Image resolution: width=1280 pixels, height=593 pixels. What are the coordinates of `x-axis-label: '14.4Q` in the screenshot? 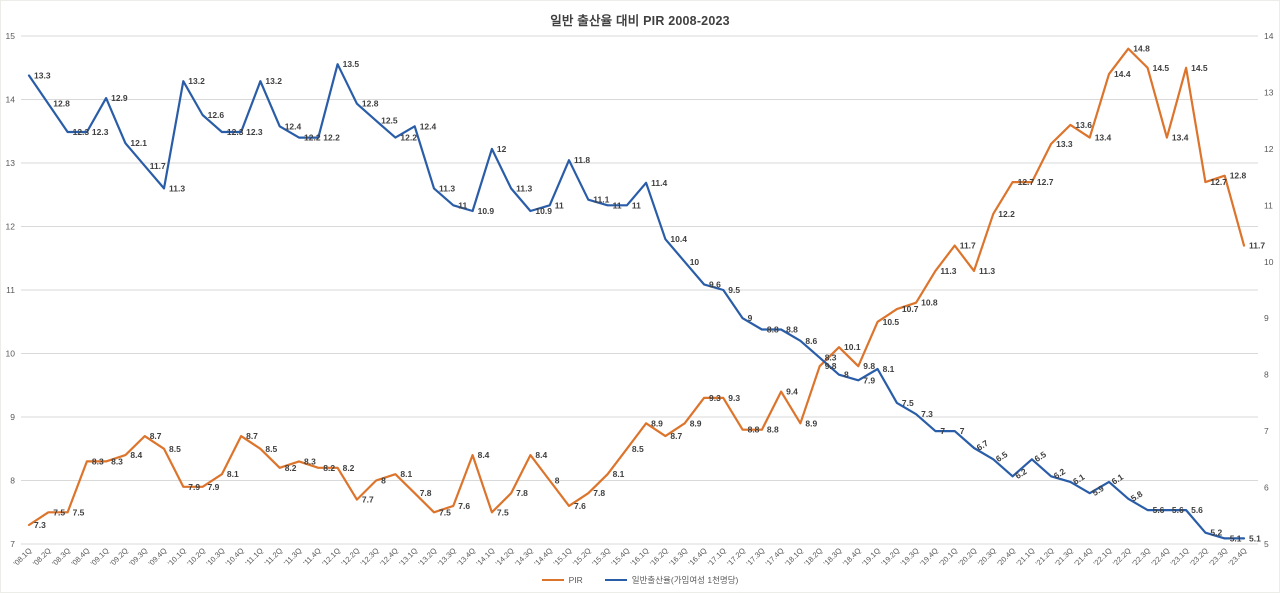 It's located at (543, 557).